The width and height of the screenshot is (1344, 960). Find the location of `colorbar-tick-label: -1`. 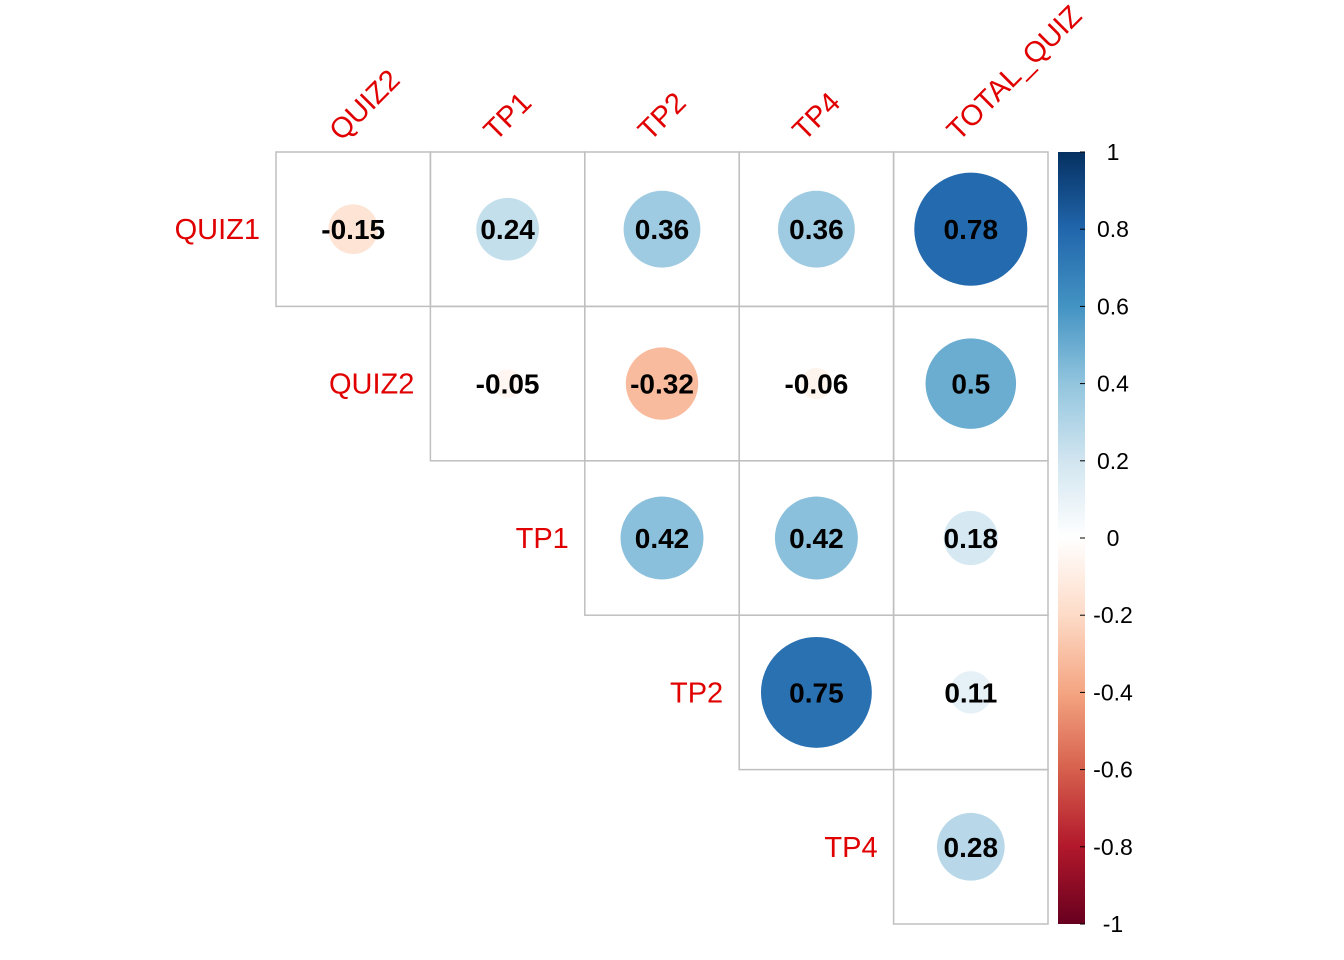

colorbar-tick-label: -1 is located at coordinates (1113, 924).